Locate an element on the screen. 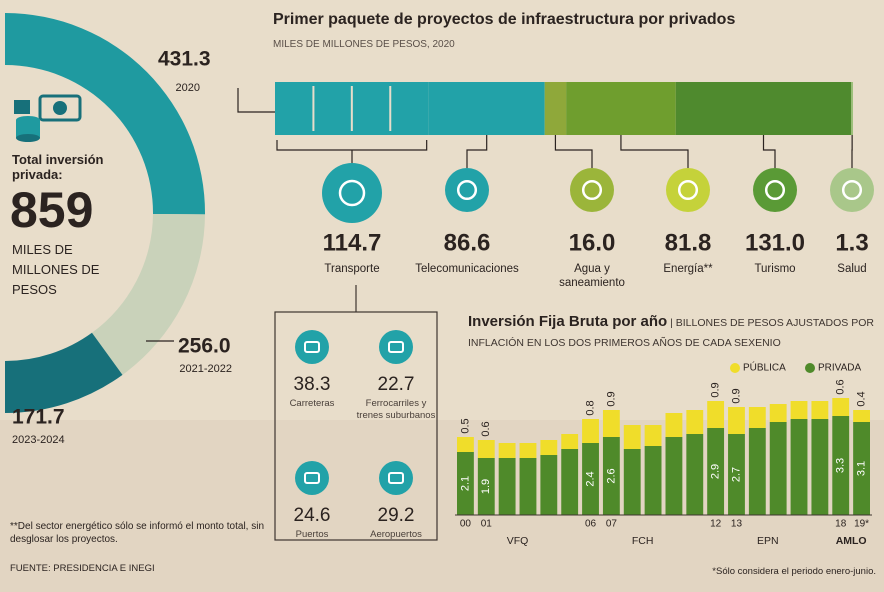 This screenshot has width=884, height=592. segment-value-label: 81.8 is located at coordinates (688, 242).